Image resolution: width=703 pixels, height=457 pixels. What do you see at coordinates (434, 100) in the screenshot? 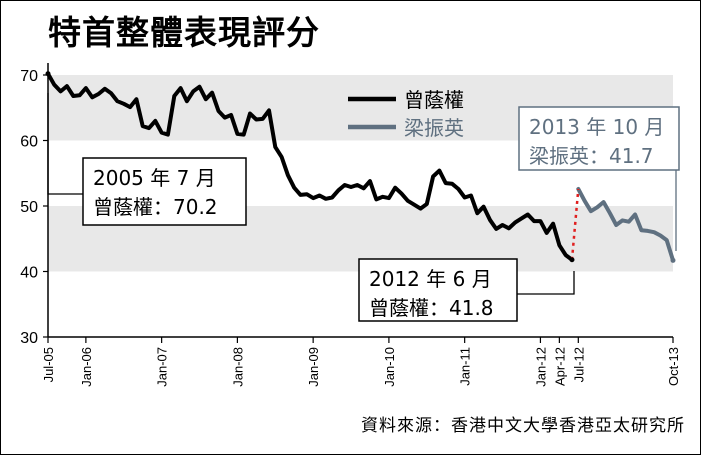
I see `legend-label: 曾蔭權` at bounding box center [434, 100].